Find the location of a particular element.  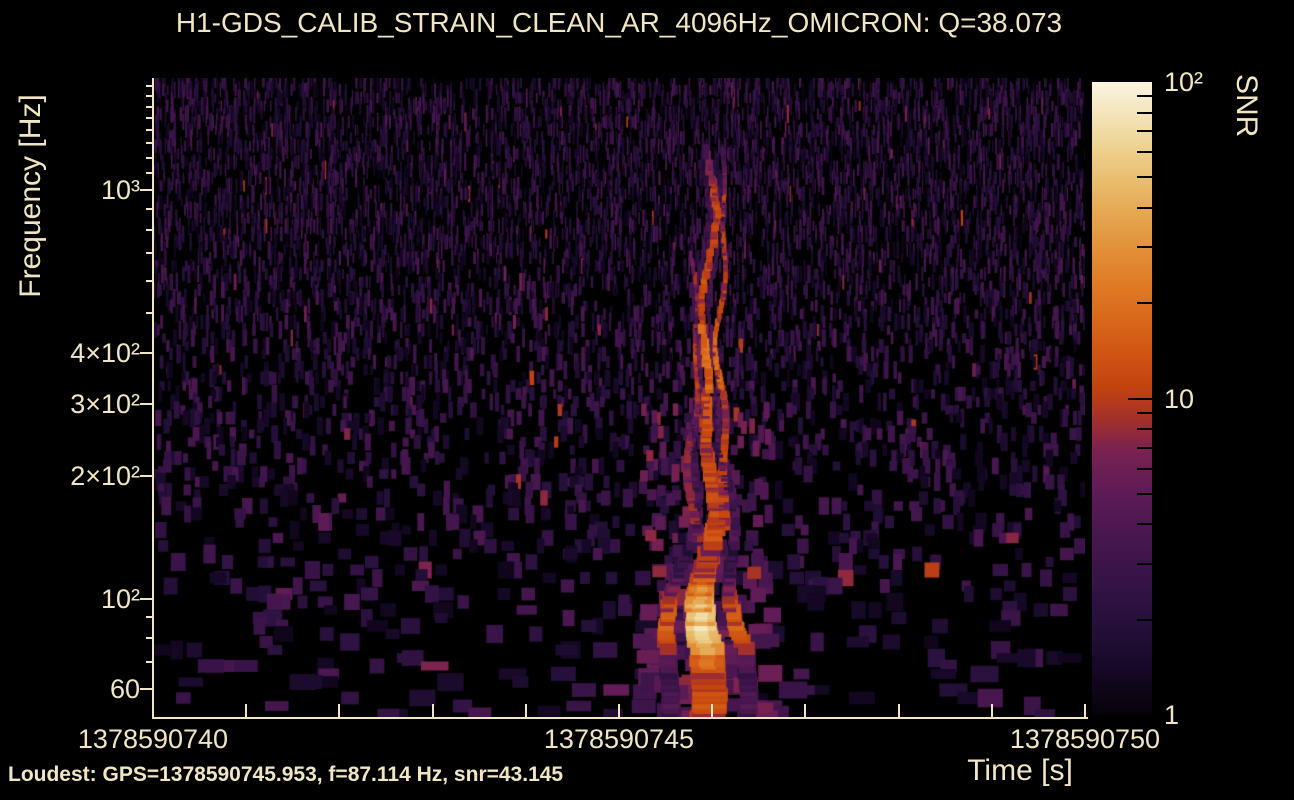

y-tick-label: 10³ is located at coordinates (120, 190).